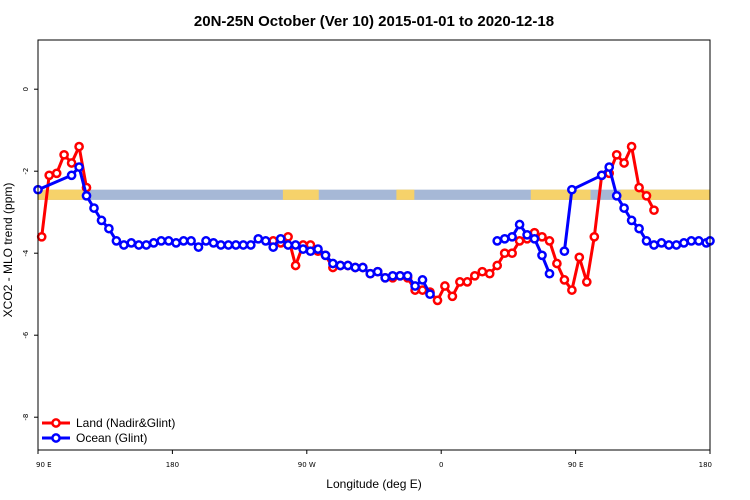  I want to click on y-axis-ticks: 0 -2 -4 -6 -8, so click(30, 254).